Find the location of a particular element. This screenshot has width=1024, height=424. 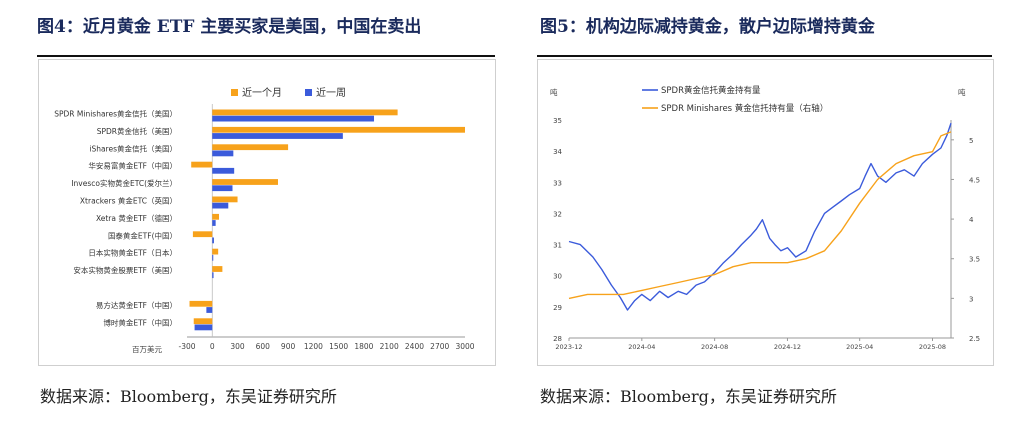

x-unit-label: 百万美元 is located at coordinates (147, 349).